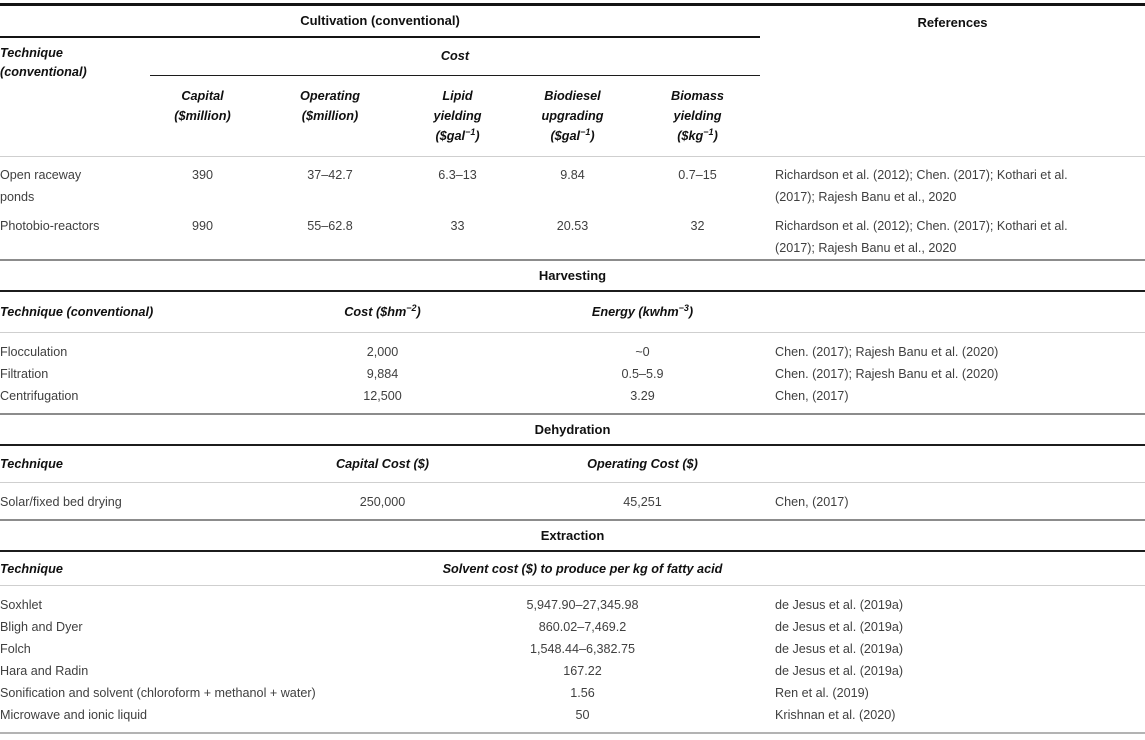 The width and height of the screenshot is (1145, 740). What do you see at coordinates (21, 605) in the screenshot?
I see `technique-cell: Soxhlet` at bounding box center [21, 605].